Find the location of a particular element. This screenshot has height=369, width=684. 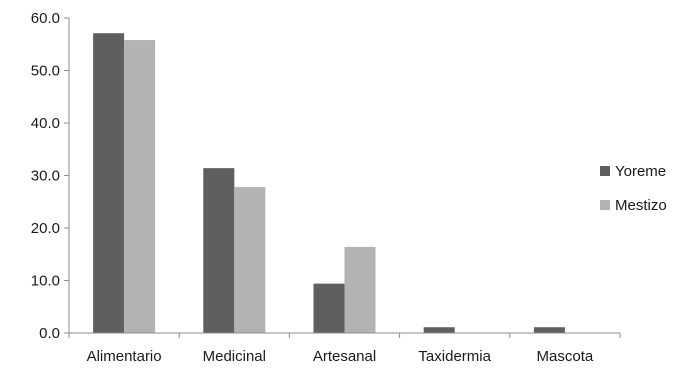

y-tick-label: 40.0 is located at coordinates (45, 123).